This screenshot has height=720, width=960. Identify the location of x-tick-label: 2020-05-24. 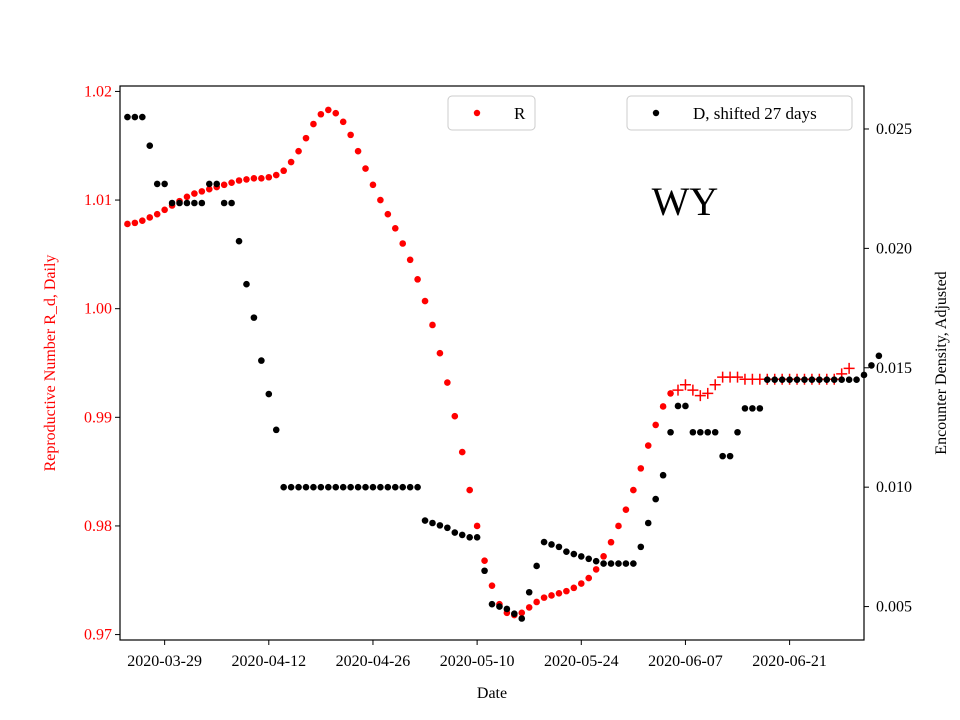
(581, 661).